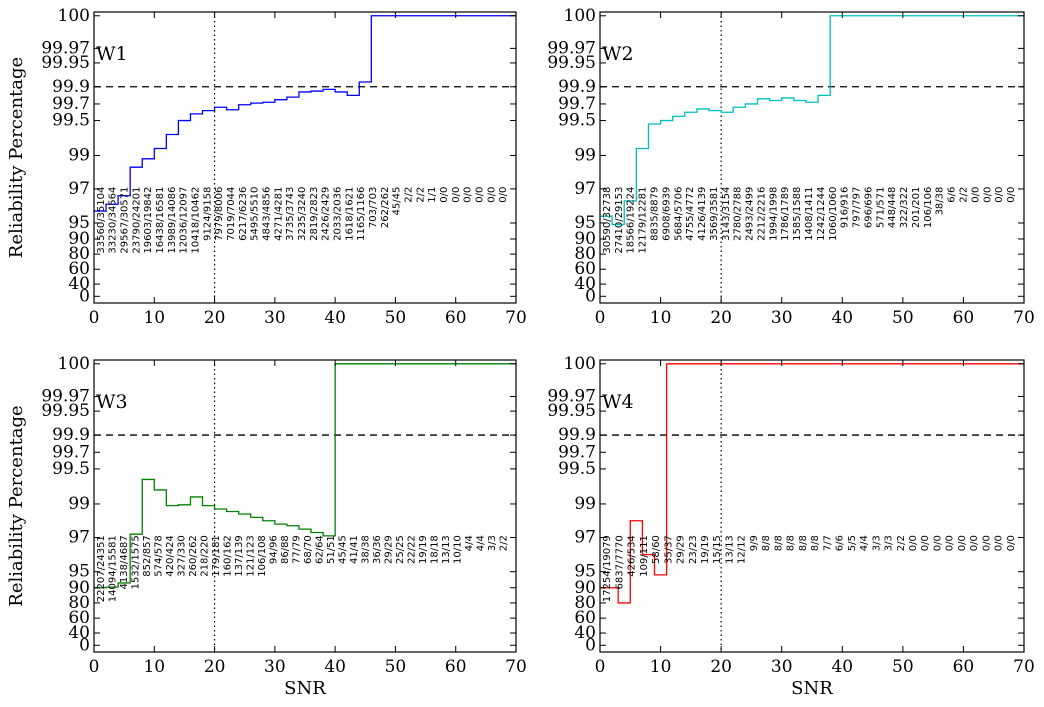 The width and height of the screenshot is (1044, 707). I want to click on count-label: 1242/1244, so click(821, 214).